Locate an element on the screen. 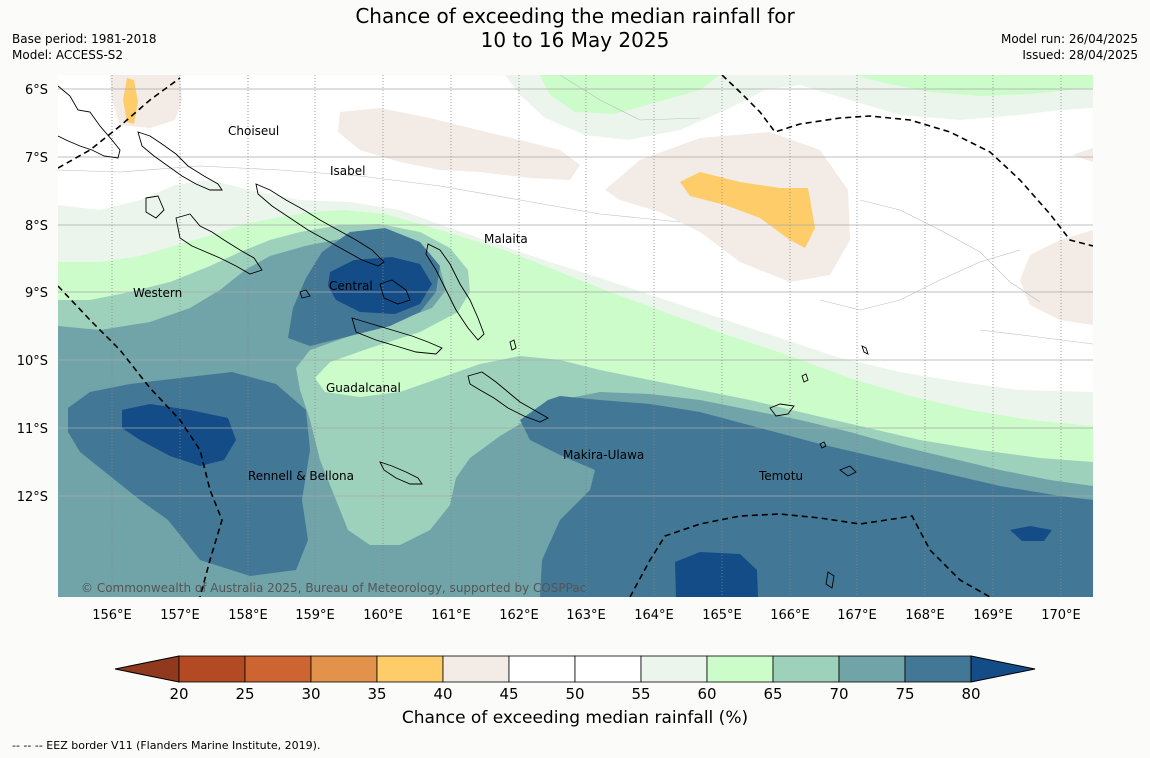 This screenshot has height=758, width=1150. utupua-coast is located at coordinates (805, 378).